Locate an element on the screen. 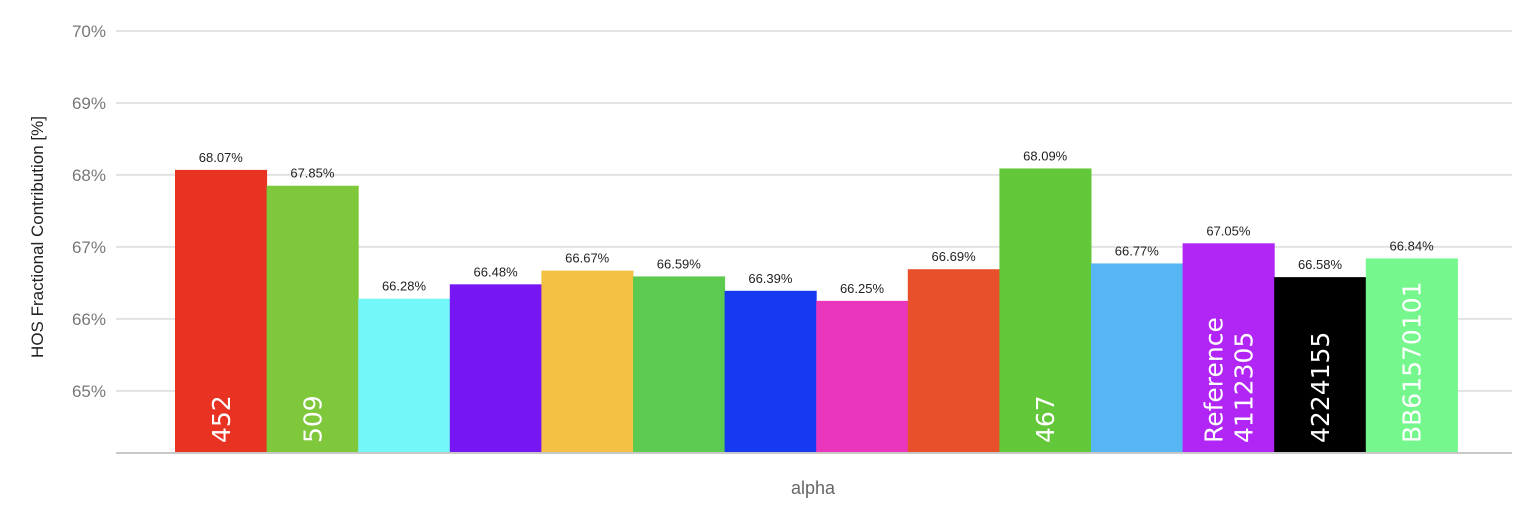 The width and height of the screenshot is (1540, 512). data-label: 66.58% is located at coordinates (1320, 264).